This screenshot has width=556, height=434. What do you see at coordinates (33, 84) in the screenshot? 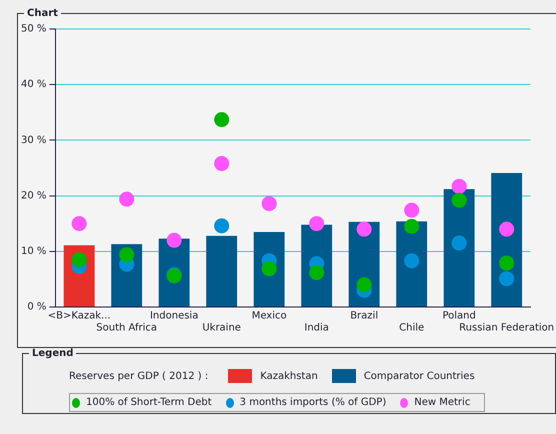
I see `y-tick-label: 40 %` at bounding box center [33, 84].